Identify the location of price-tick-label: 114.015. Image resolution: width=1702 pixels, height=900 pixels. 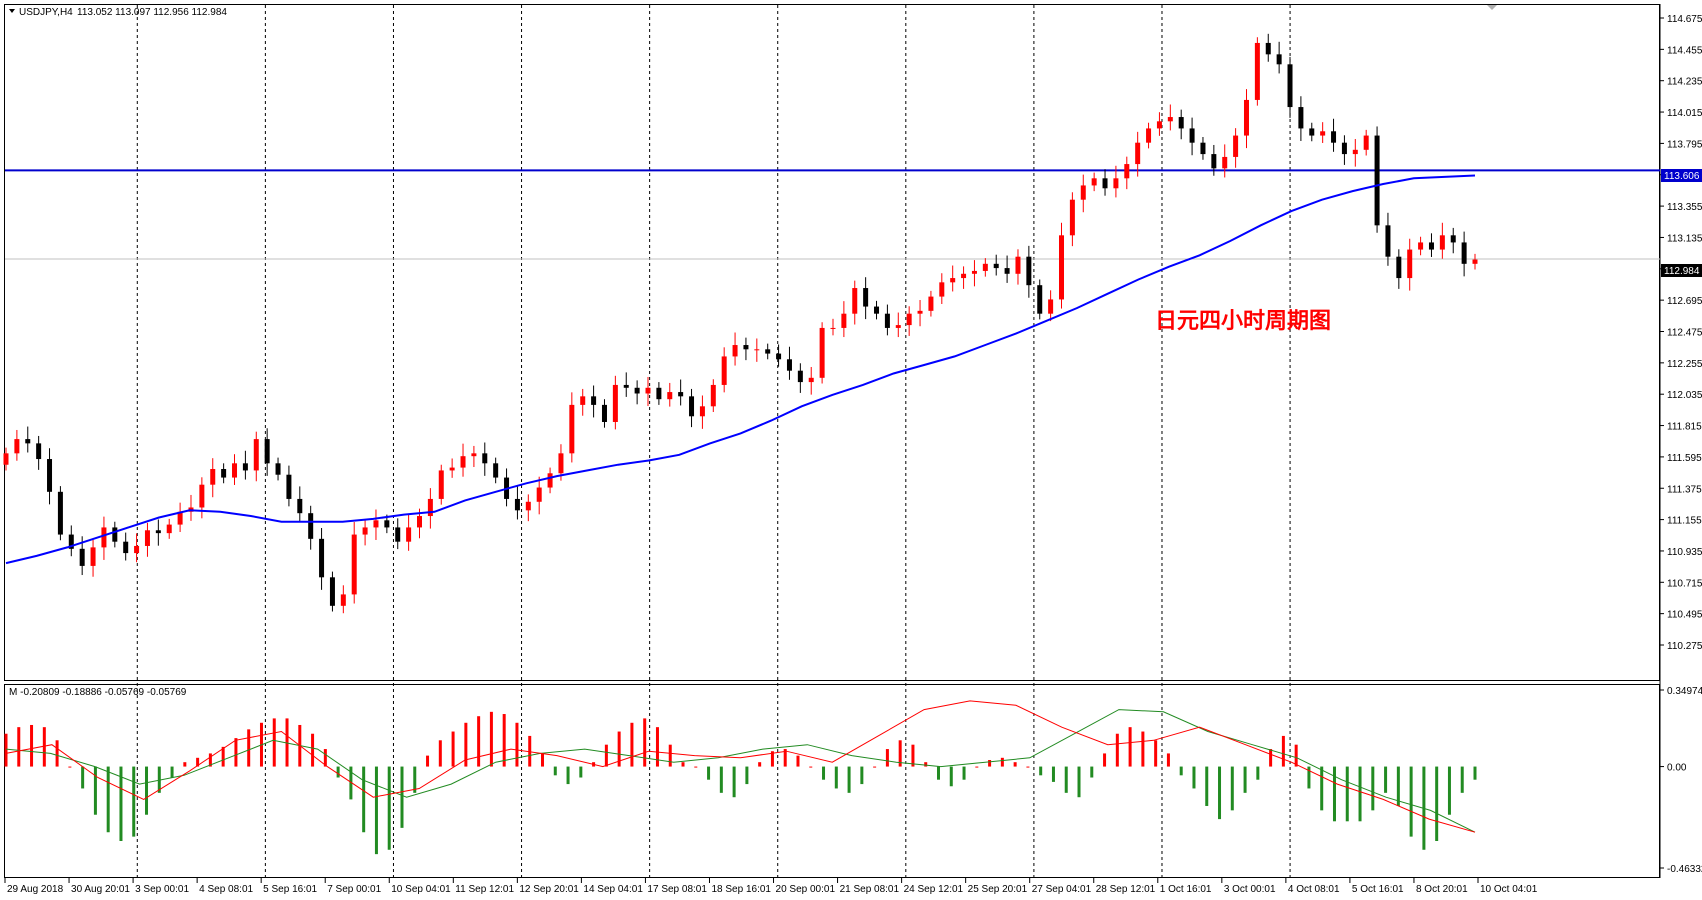
(1684, 113).